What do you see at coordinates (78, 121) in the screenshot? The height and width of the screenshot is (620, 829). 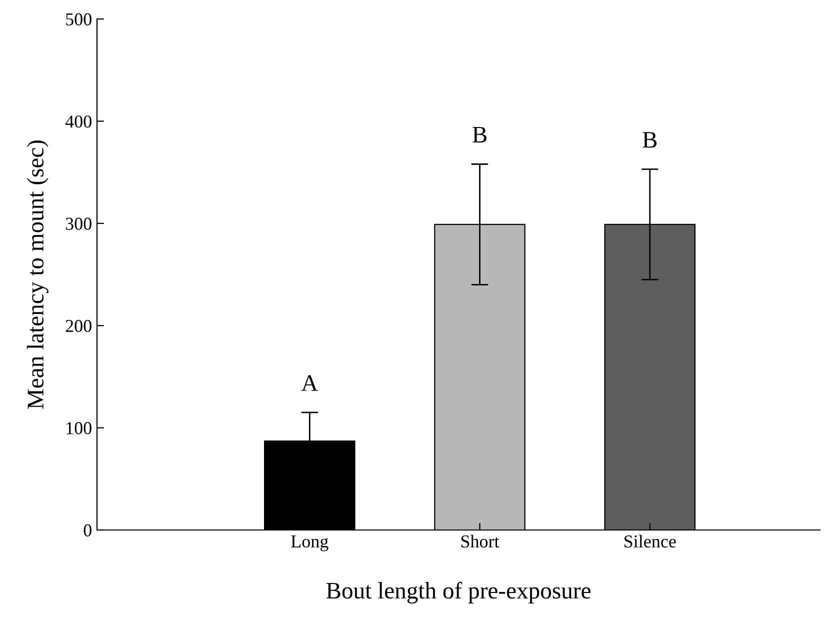 I see `y-tick-label: 400` at bounding box center [78, 121].